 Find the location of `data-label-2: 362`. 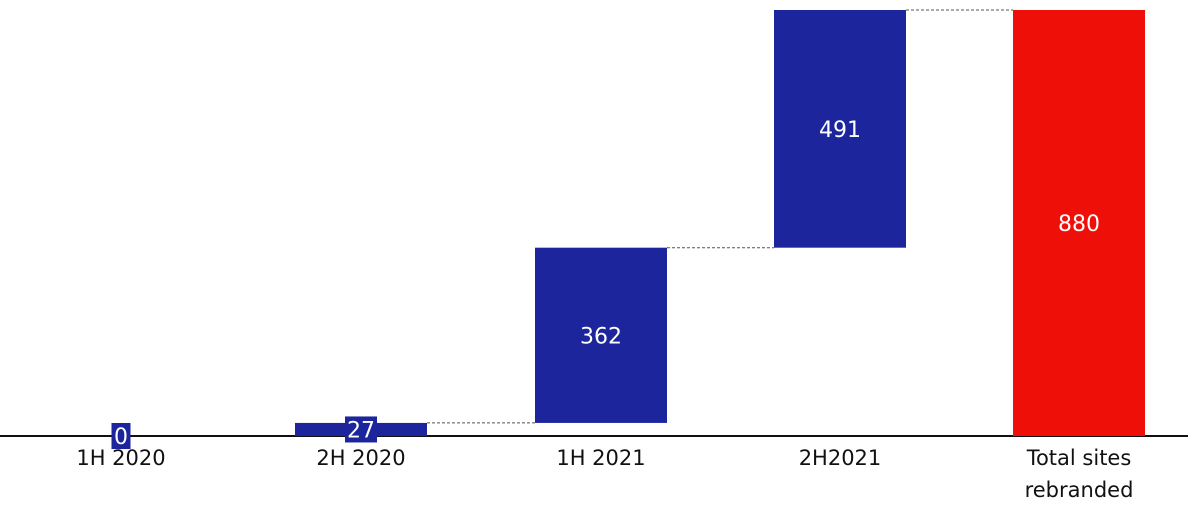

data-label-2: 362 is located at coordinates (601, 336).